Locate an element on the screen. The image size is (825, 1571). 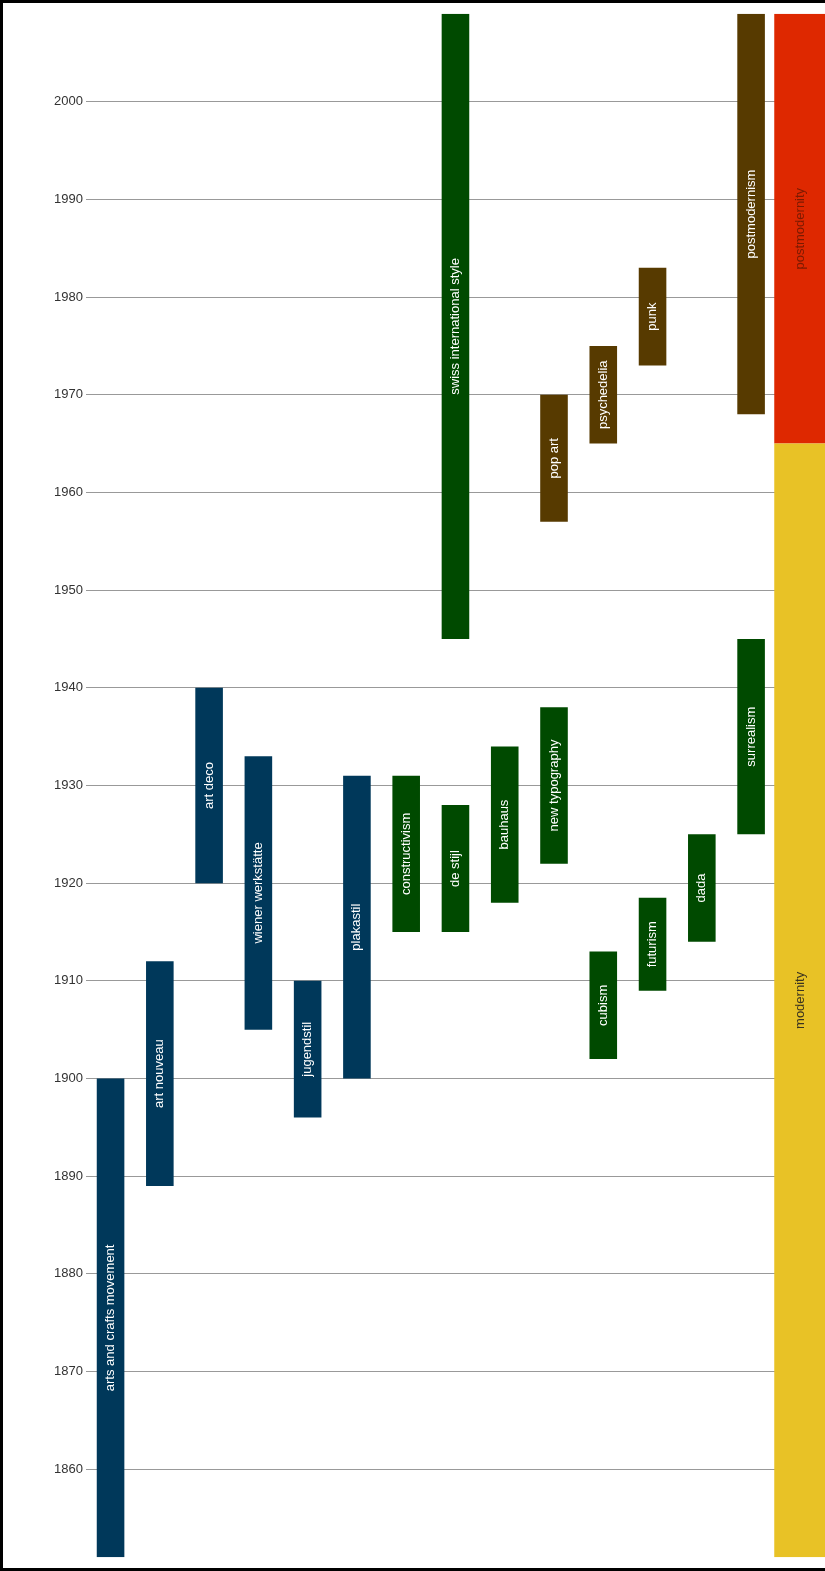
data-label: surrealism is located at coordinates (750, 736).